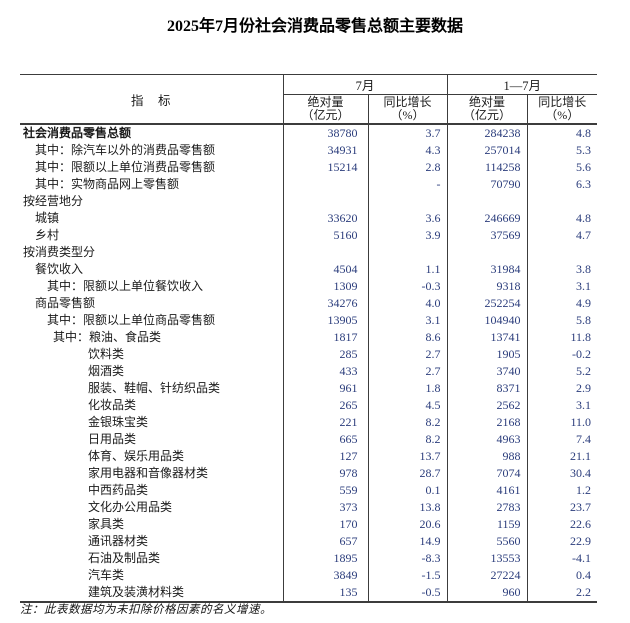  I want to click on table-note: 注：此表数据均为未扣除价格因素的名义增速。, so click(146, 610).